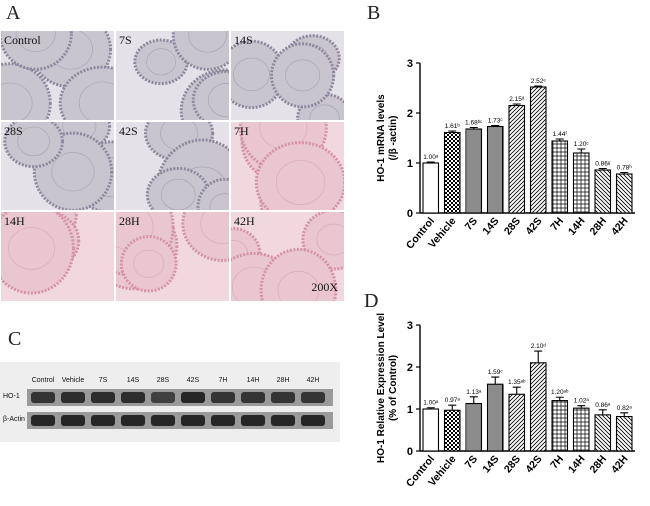  What do you see at coordinates (474, 123) in the screenshot?
I see `bar-annotation: 1.68ᵇᶜ` at bounding box center [474, 123].